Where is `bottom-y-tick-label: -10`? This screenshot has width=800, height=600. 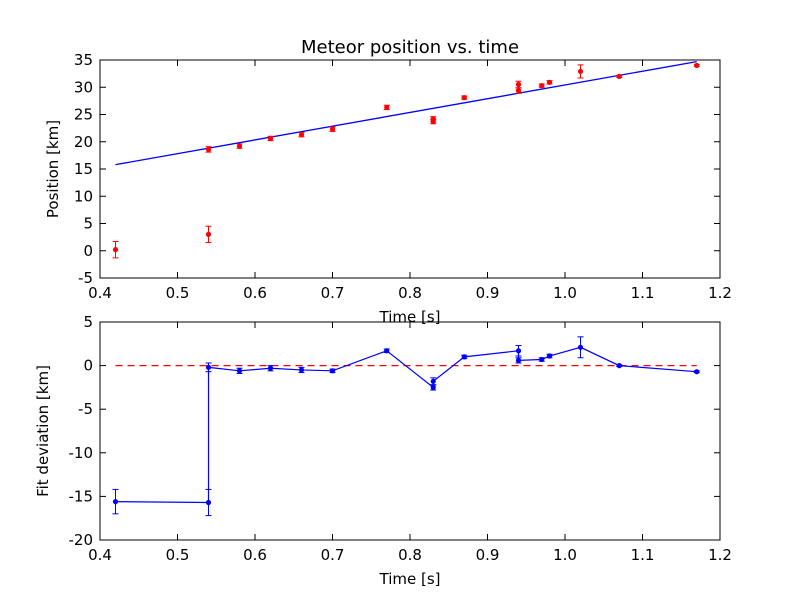
bottom-y-tick-label: -10 is located at coordinates (81, 453).